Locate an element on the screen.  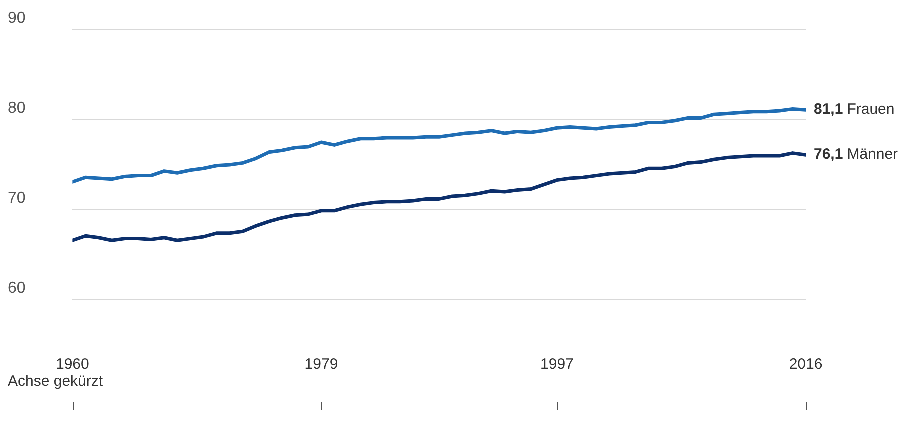
y-tick-label: 70 is located at coordinates (17, 198).